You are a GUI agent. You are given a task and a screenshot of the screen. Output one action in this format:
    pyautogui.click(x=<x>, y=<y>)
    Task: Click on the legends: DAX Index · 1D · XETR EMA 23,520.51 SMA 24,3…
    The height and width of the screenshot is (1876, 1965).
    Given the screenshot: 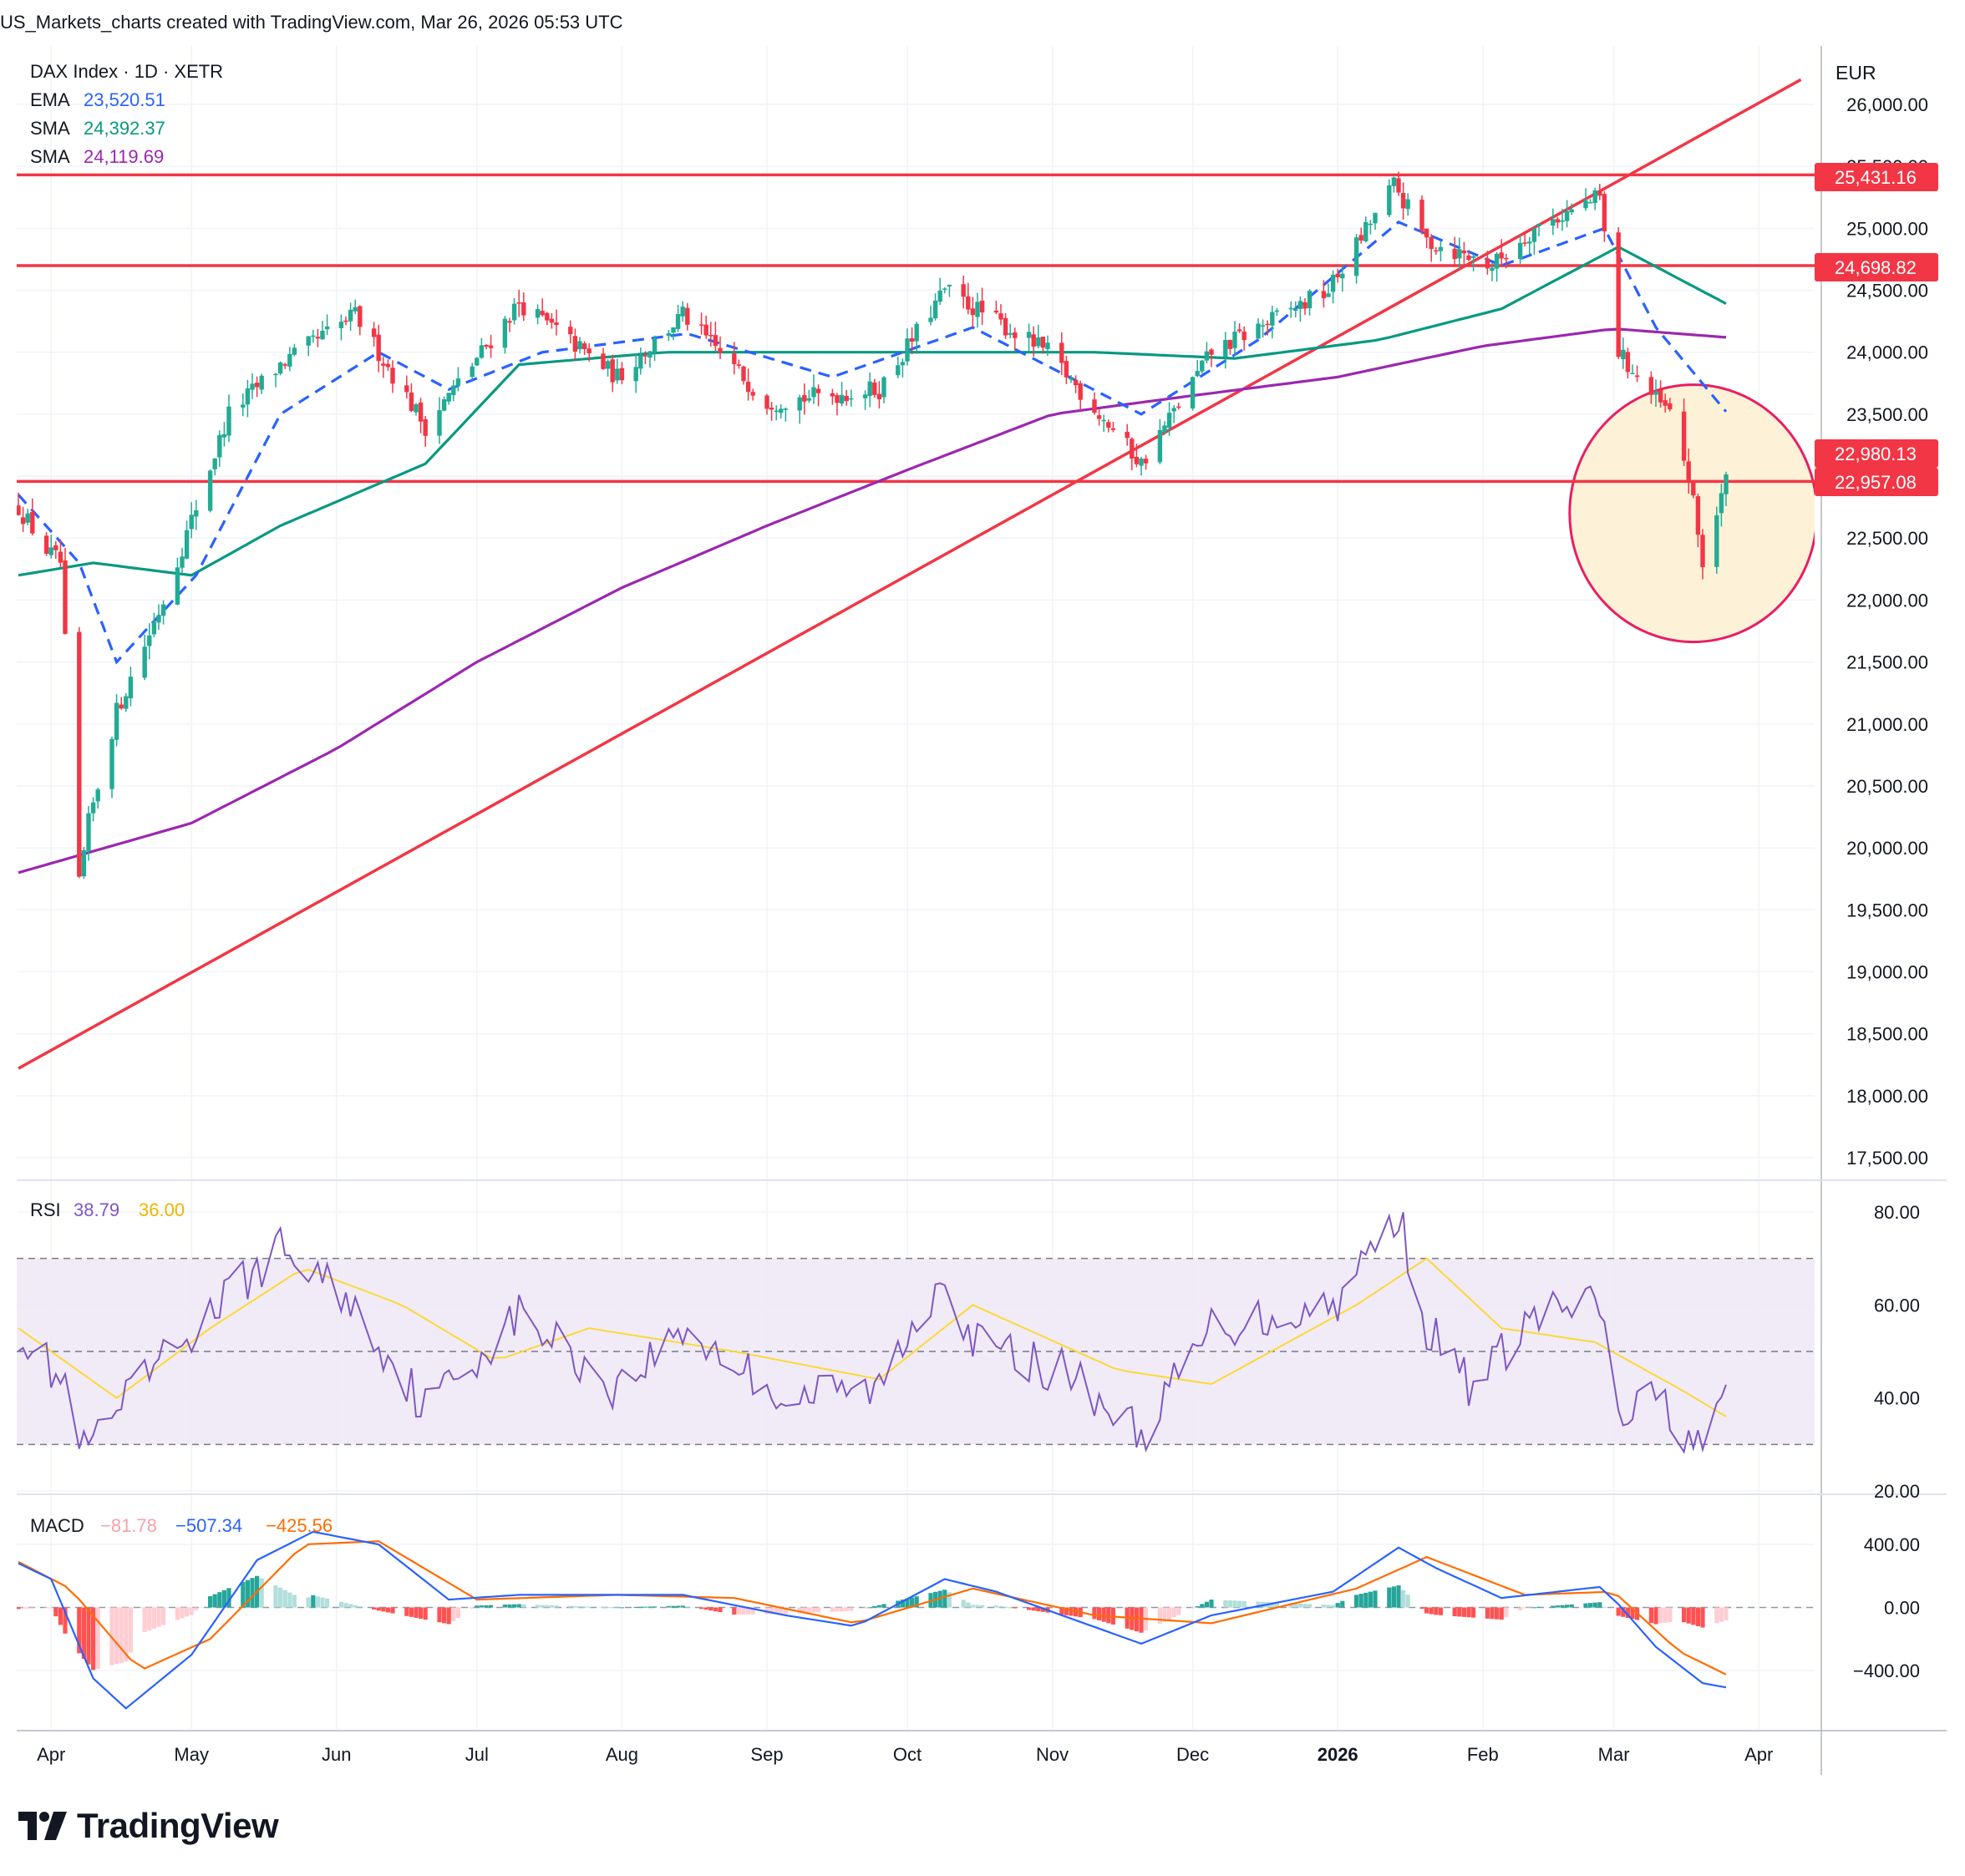 What is the action you would take?
    pyautogui.click(x=181, y=798)
    